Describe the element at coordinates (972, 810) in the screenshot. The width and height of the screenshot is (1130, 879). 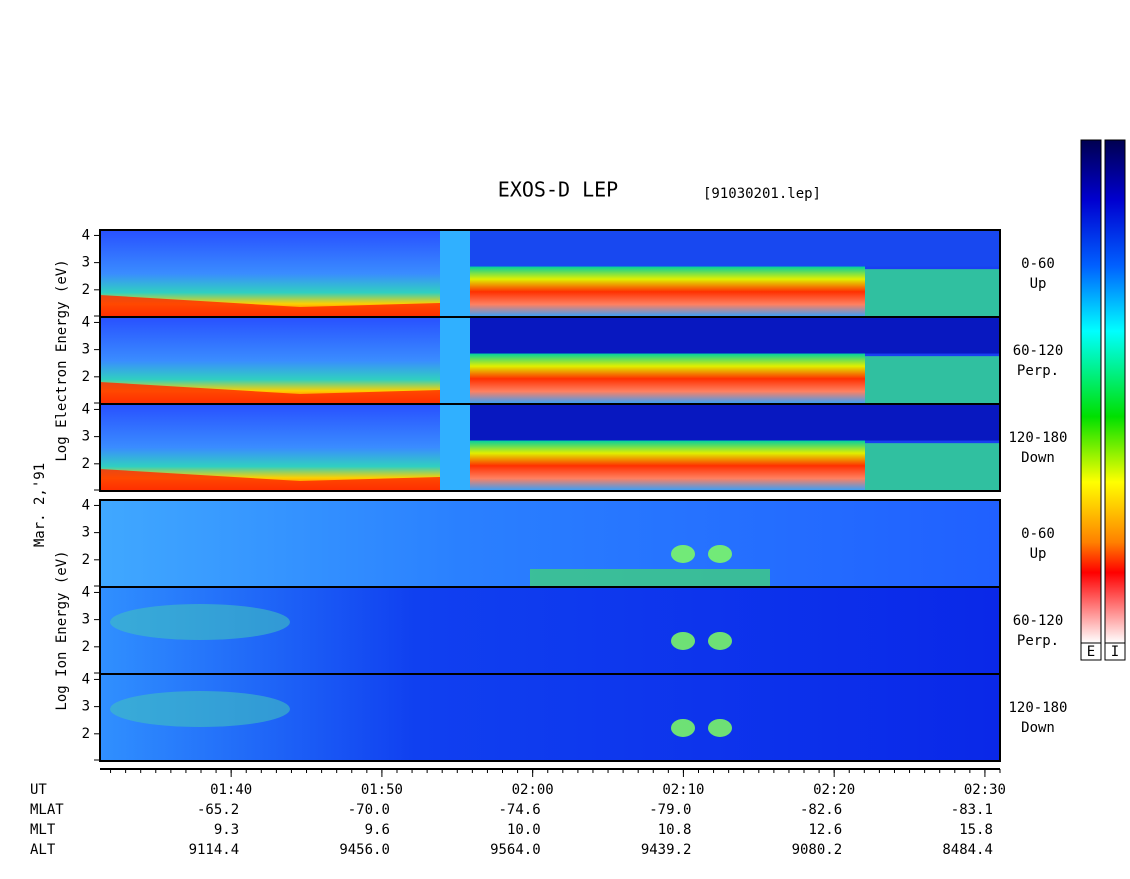
I see `ephemeris-value: -83.1` at that location.